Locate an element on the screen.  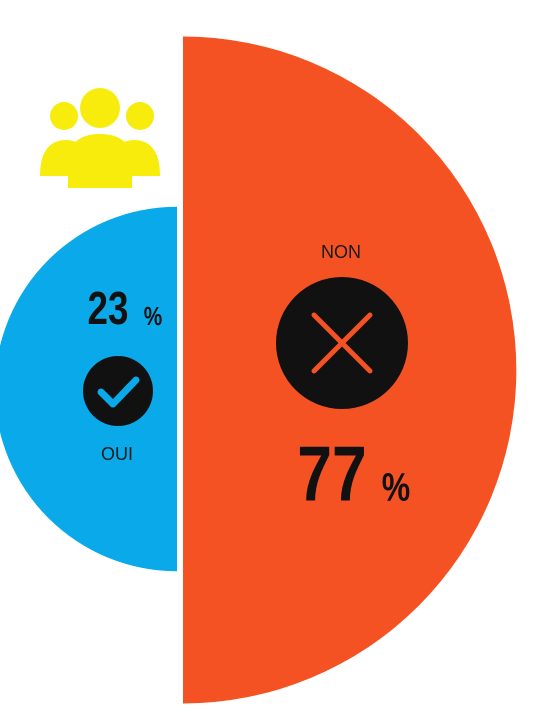
value-label: 77 is located at coordinates (331, 473).